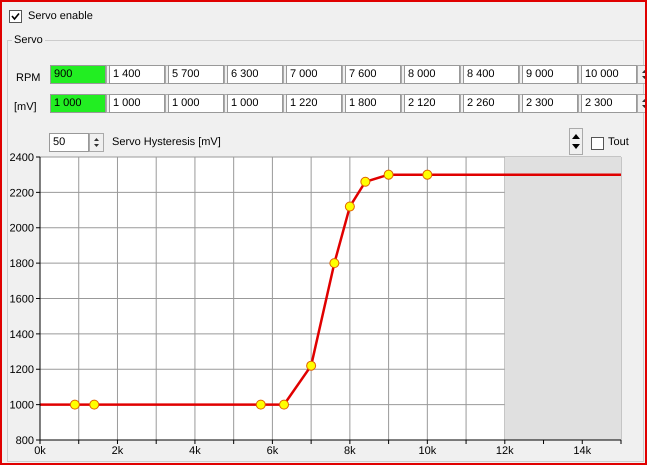 This screenshot has height=465, width=647. I want to click on y-tick-label: 2000, so click(22, 228).